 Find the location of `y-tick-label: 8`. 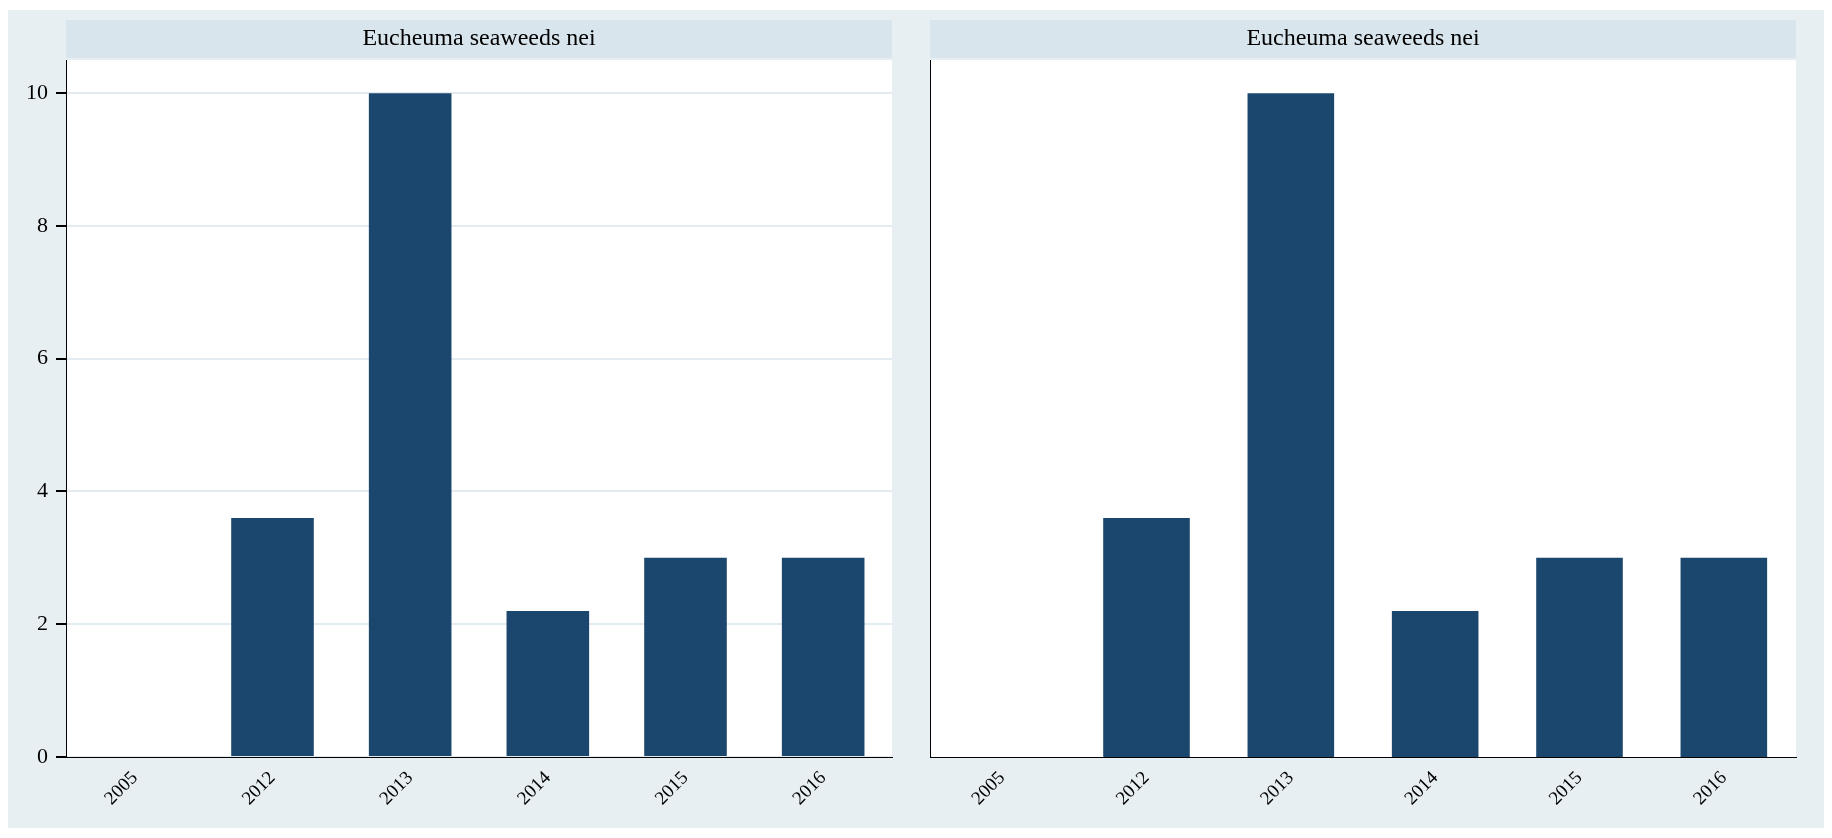

y-tick-label: 8 is located at coordinates (42, 224).